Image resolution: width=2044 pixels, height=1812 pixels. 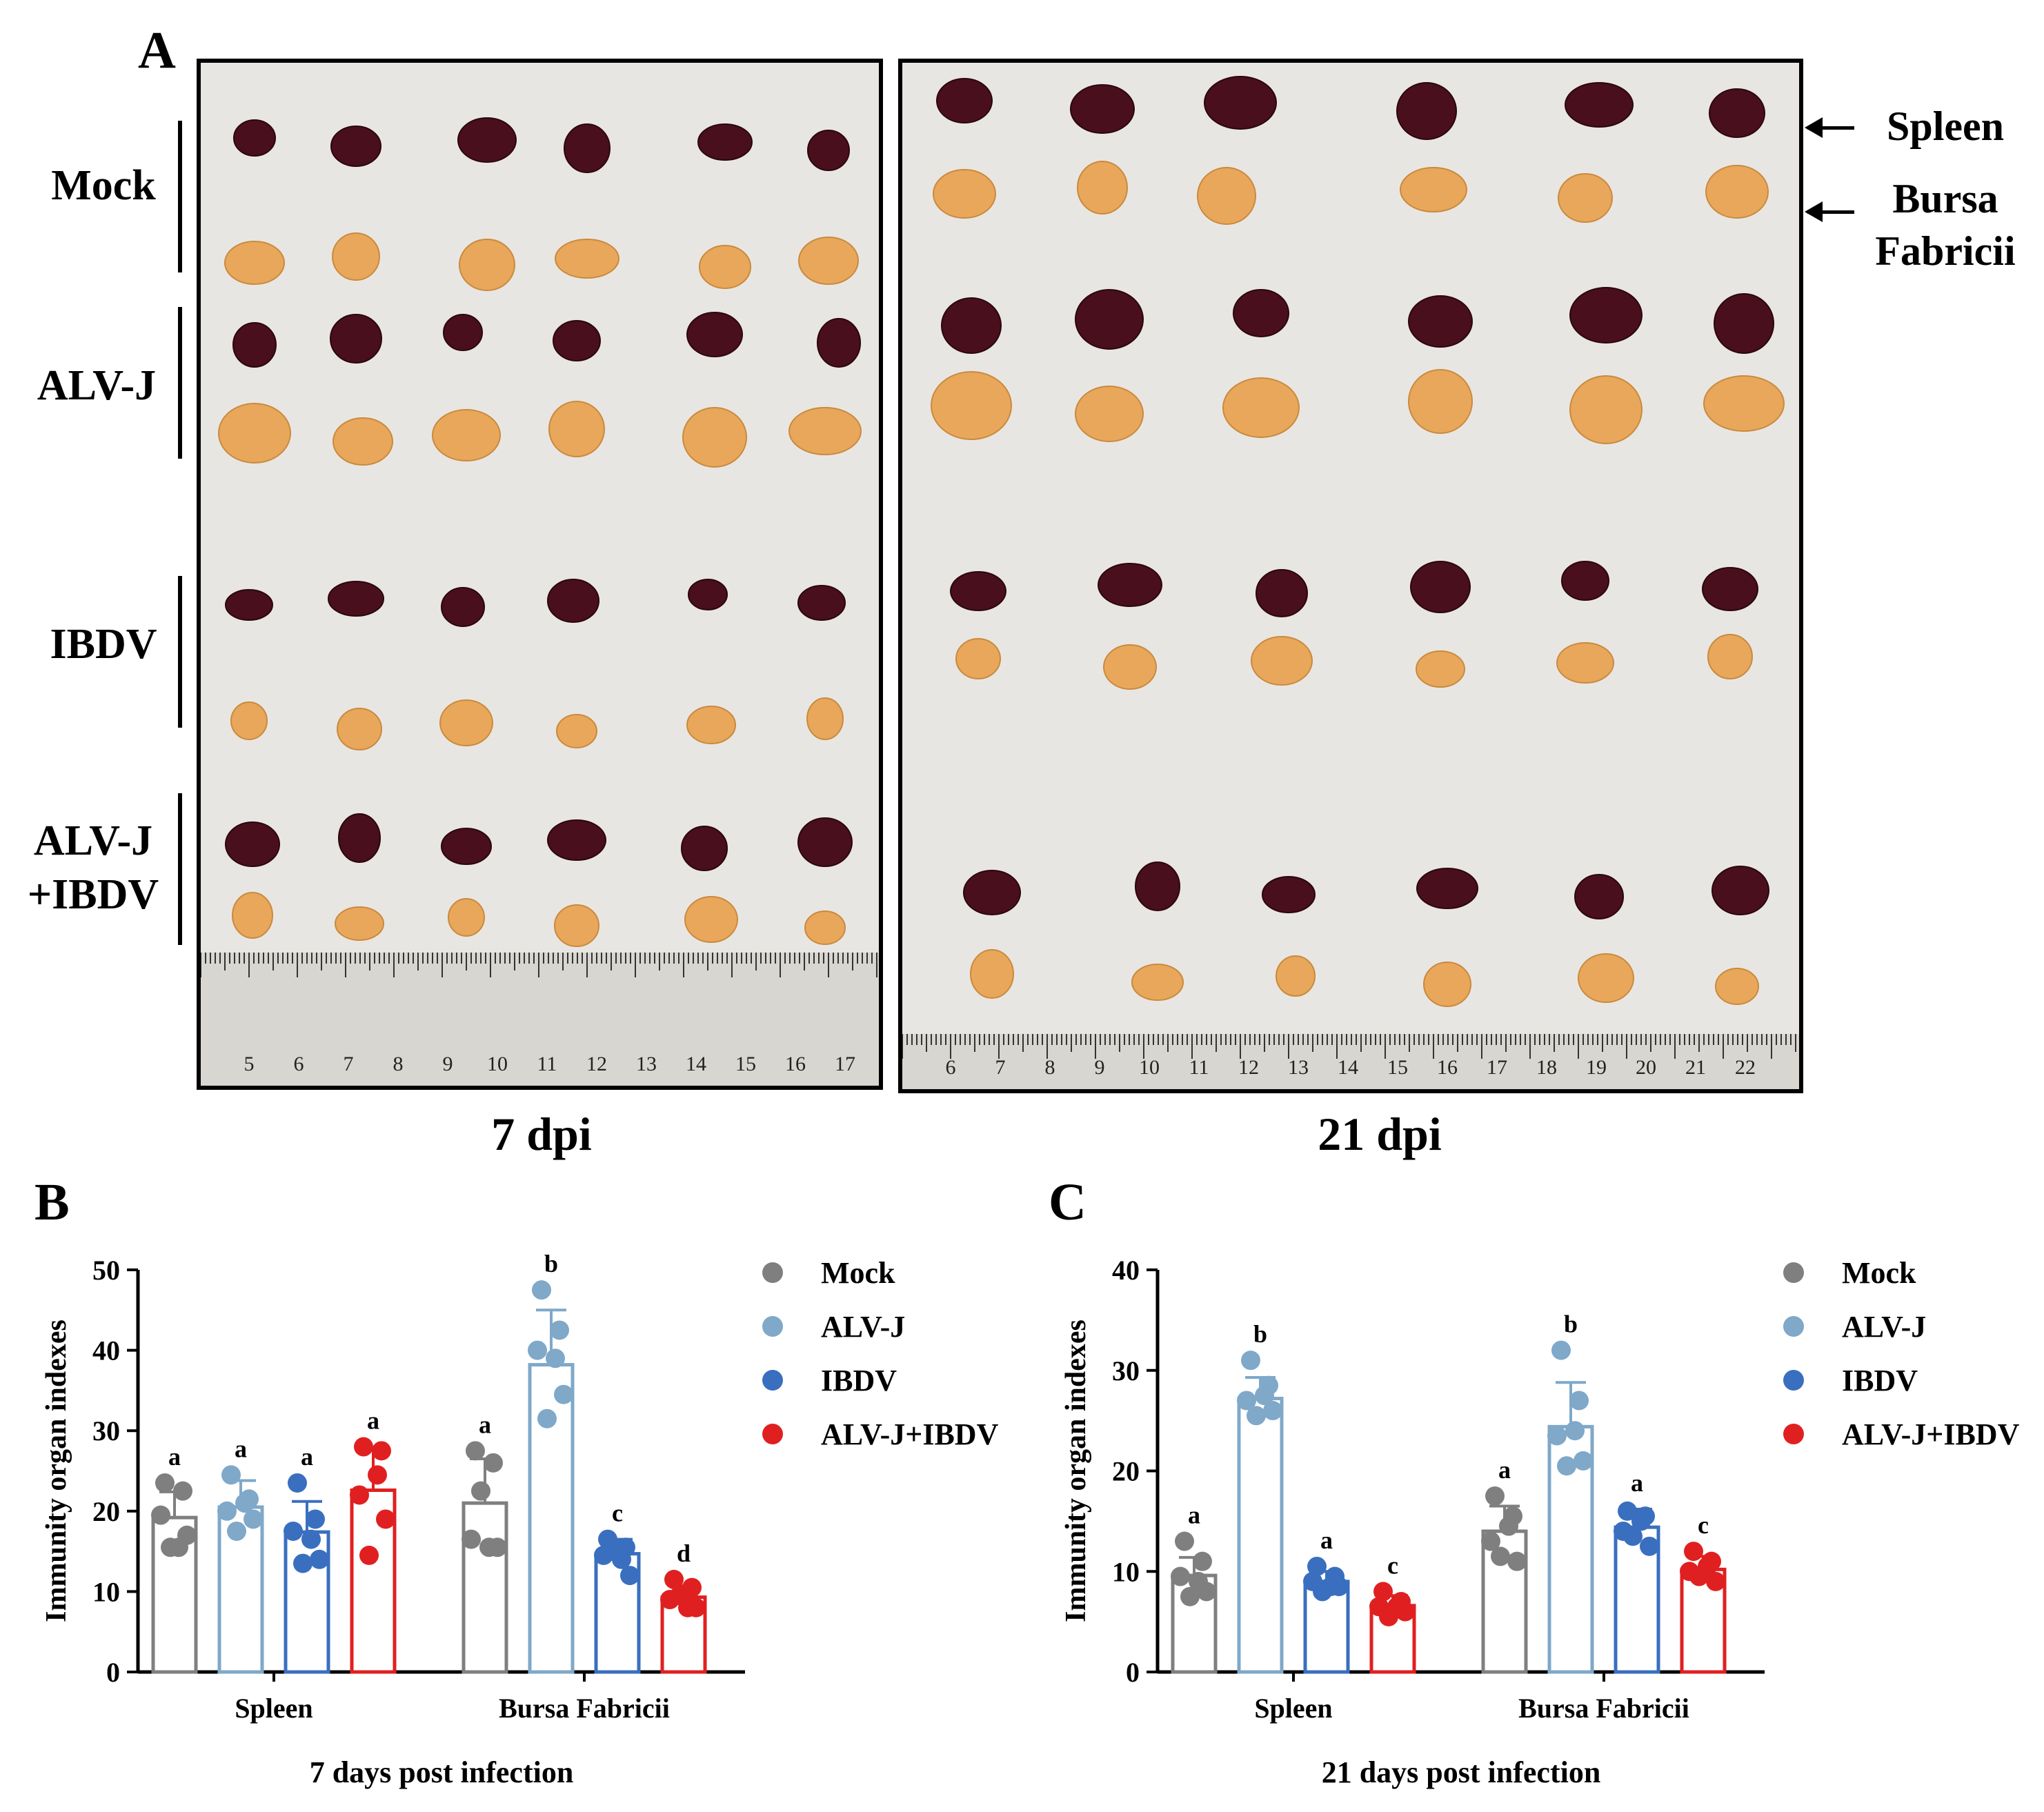 I want to click on ruler-number: 15, so click(x=745, y=1064).